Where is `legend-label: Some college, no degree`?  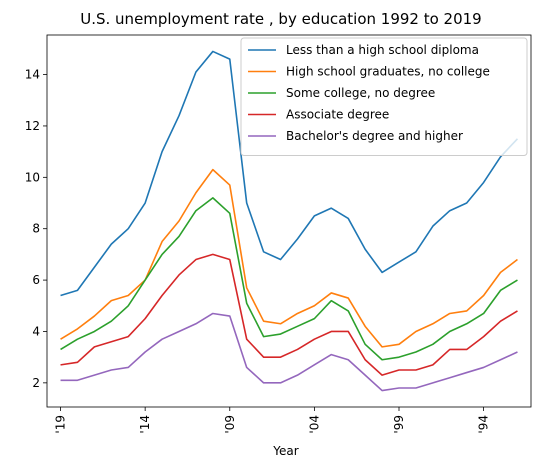
legend-label: Some college, no degree is located at coordinates (360, 93).